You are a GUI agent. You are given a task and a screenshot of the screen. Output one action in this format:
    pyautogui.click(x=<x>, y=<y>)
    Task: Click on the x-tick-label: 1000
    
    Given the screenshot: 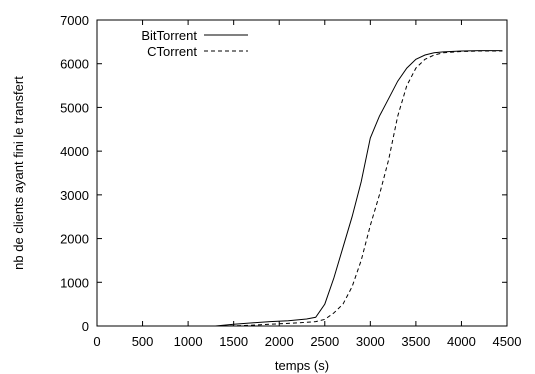 What is the action you would take?
    pyautogui.click(x=188, y=341)
    